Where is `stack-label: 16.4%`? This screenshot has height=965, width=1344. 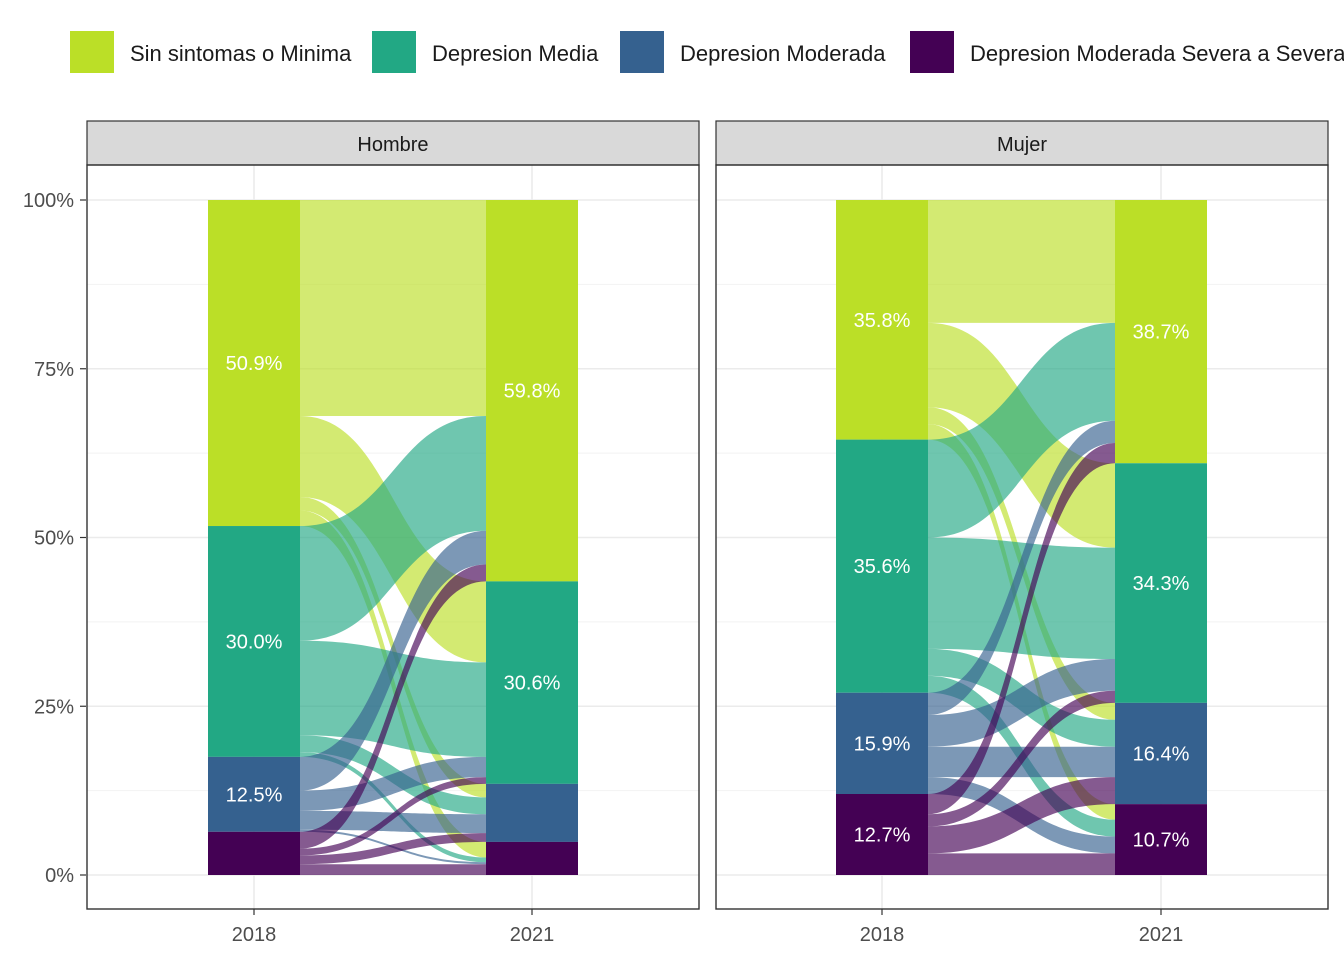 stack-label: 16.4% is located at coordinates (1161, 755).